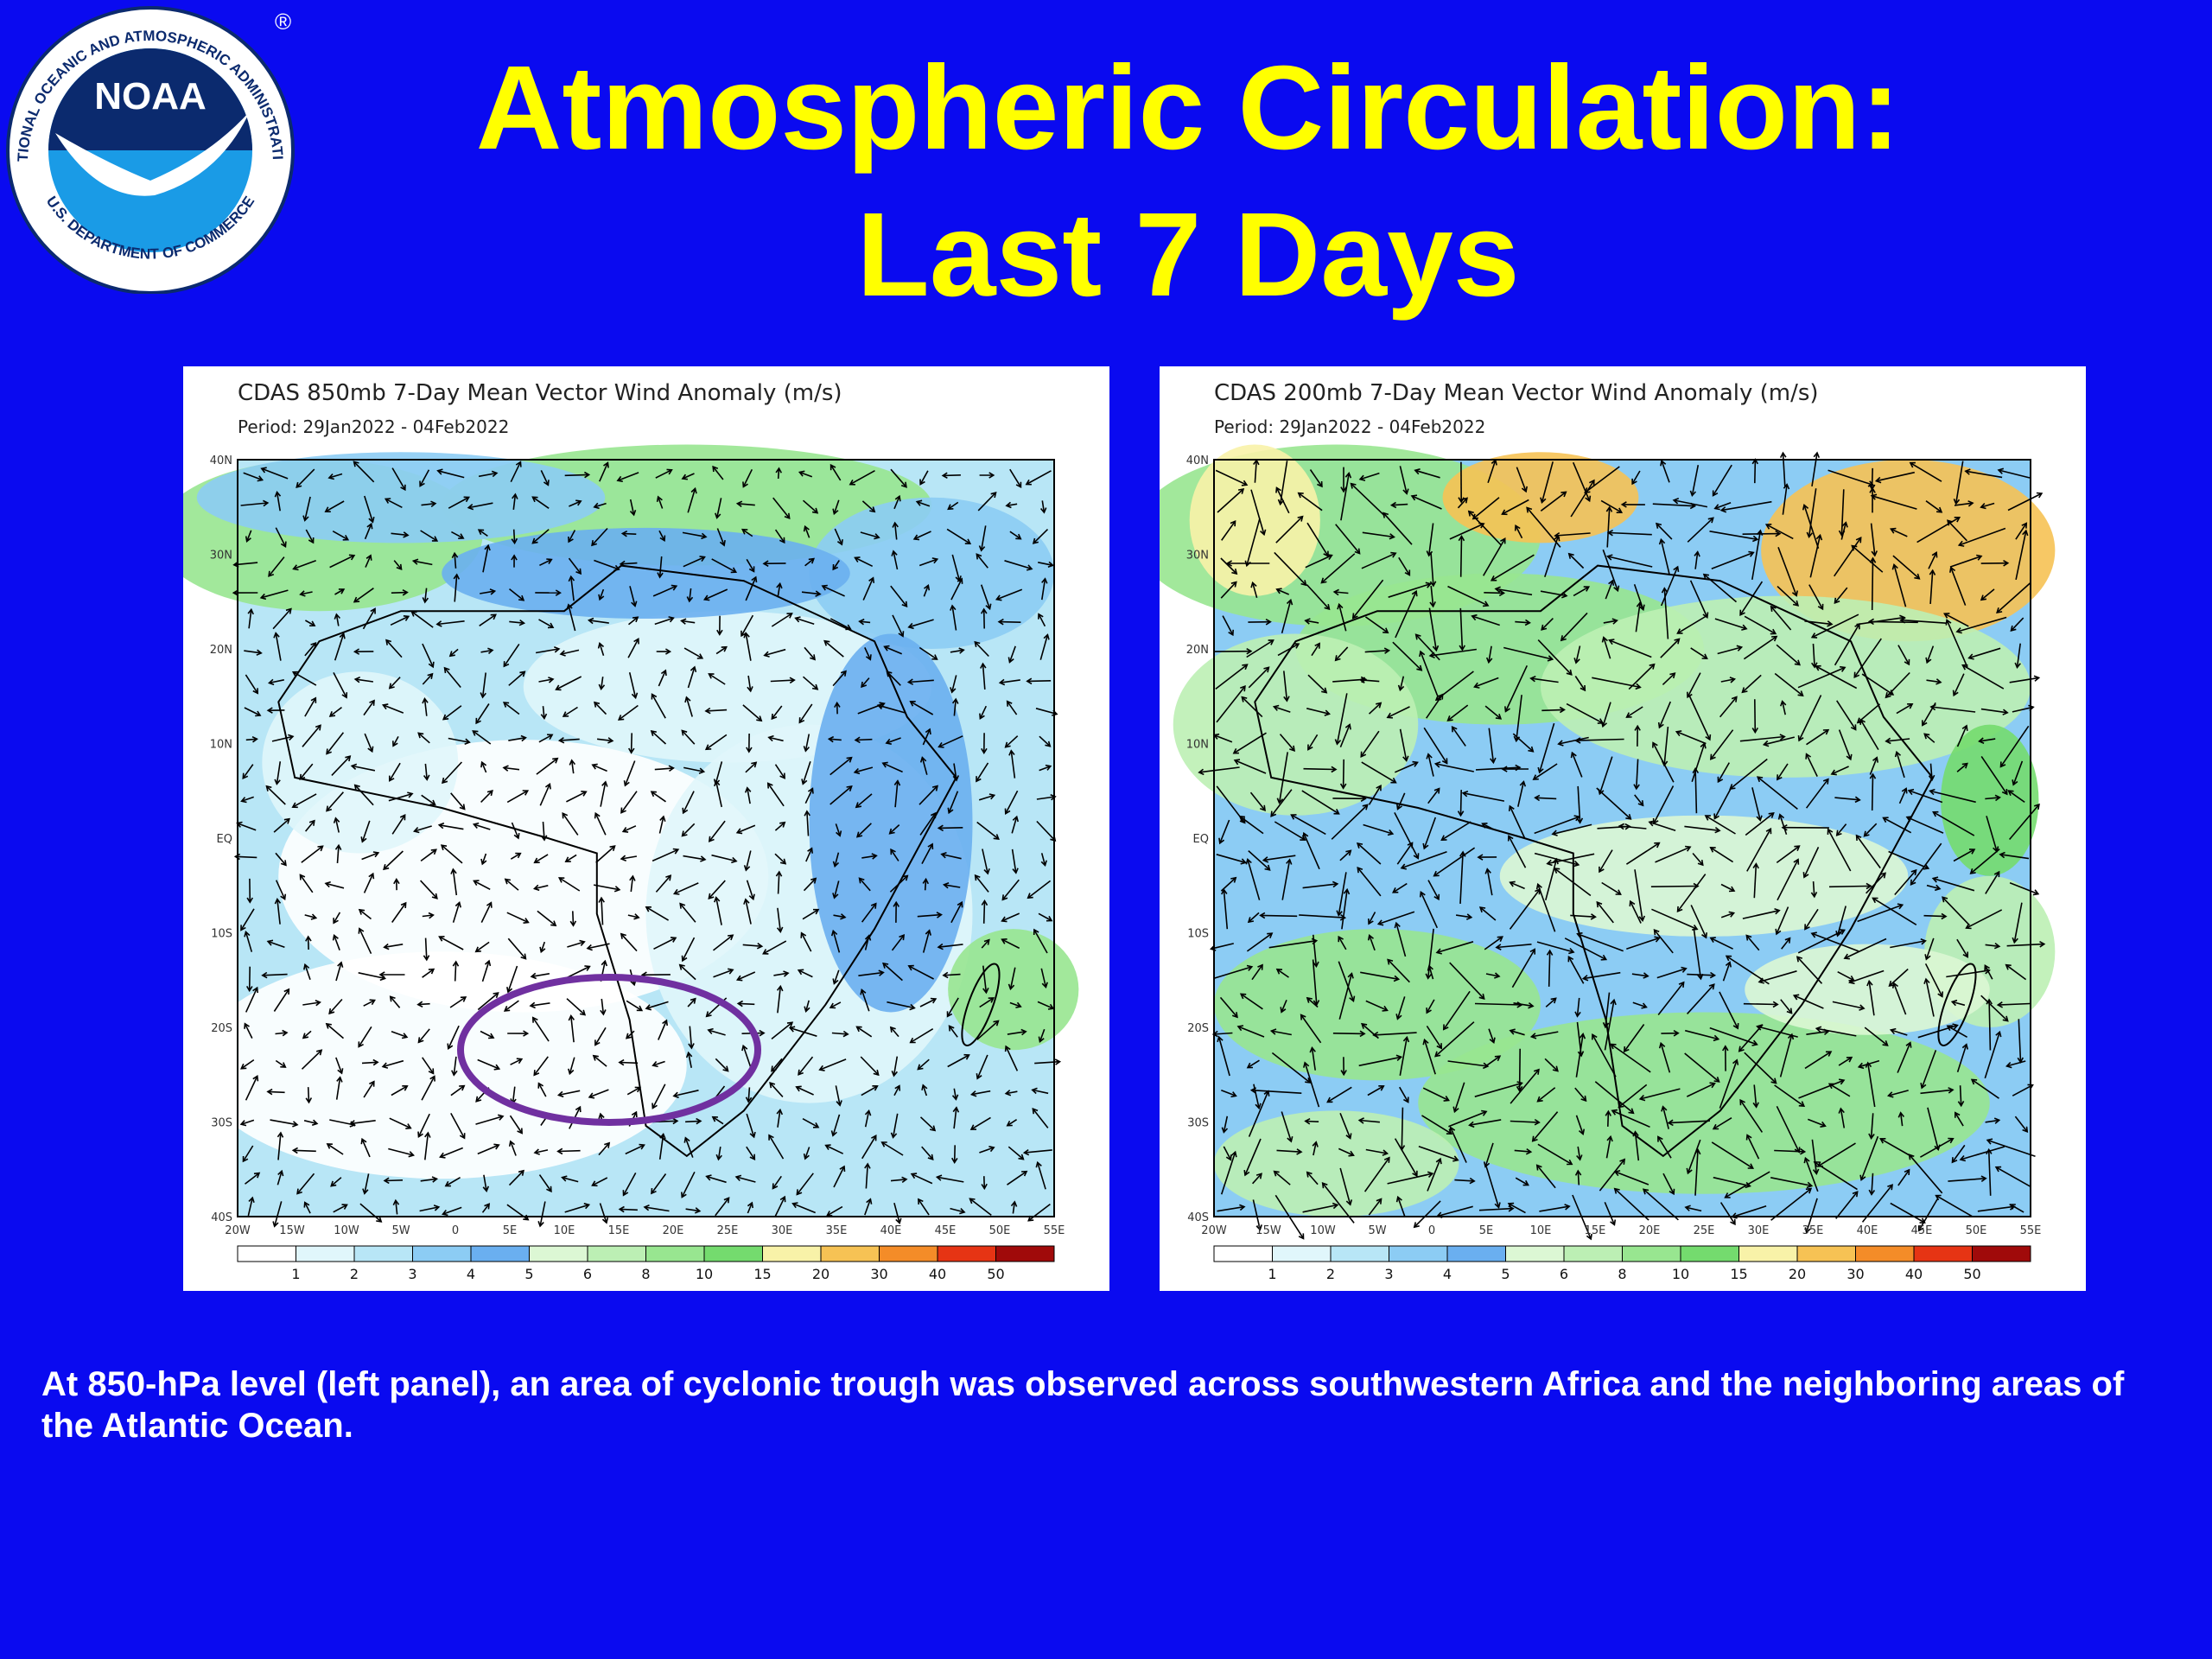 Image resolution: width=2212 pixels, height=1659 pixels. What do you see at coordinates (1867, 1230) in the screenshot?
I see `longitude-label: 40E` at bounding box center [1867, 1230].